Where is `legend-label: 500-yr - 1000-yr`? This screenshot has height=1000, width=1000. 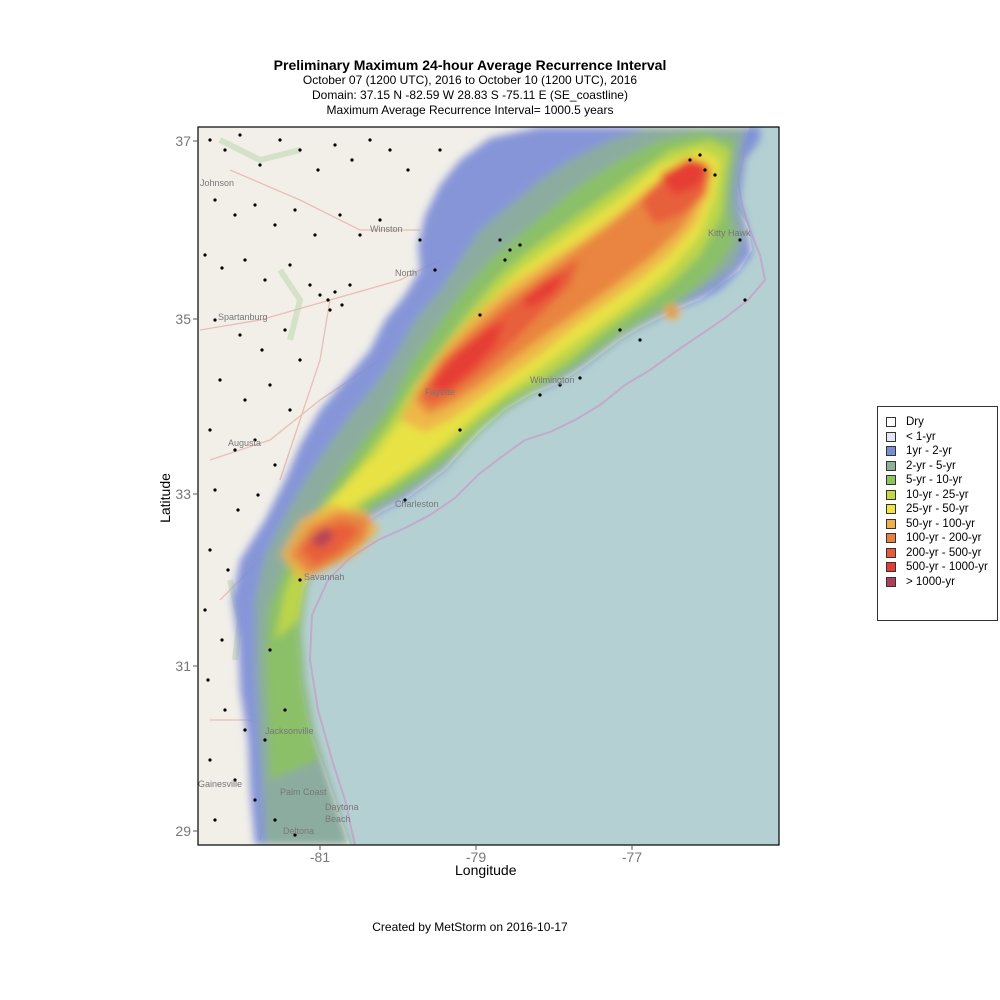 legend-label: 500-yr - 1000-yr is located at coordinates (947, 567).